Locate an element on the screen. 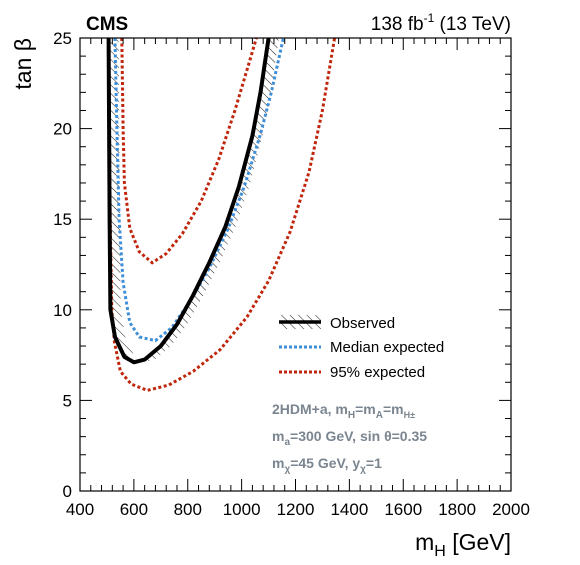 Image resolution: width=580 pixels, height=565 pixels. x-tick-label: 600 is located at coordinates (134, 509).